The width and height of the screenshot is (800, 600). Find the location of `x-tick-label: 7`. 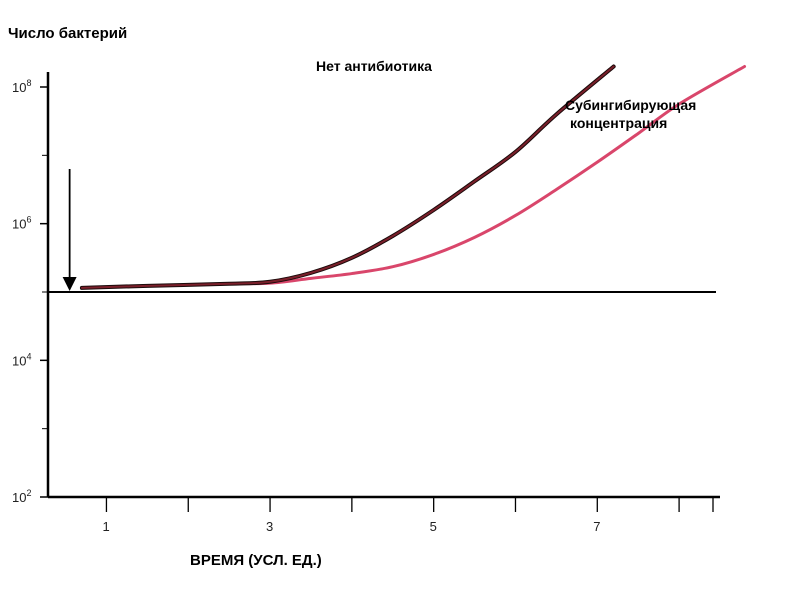

x-tick-label: 7 is located at coordinates (596, 526).